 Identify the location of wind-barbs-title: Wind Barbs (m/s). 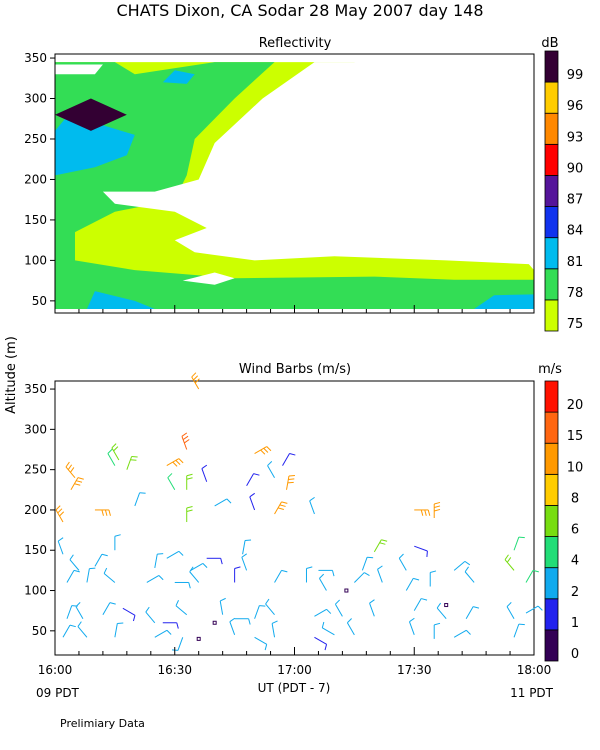
(295, 369).